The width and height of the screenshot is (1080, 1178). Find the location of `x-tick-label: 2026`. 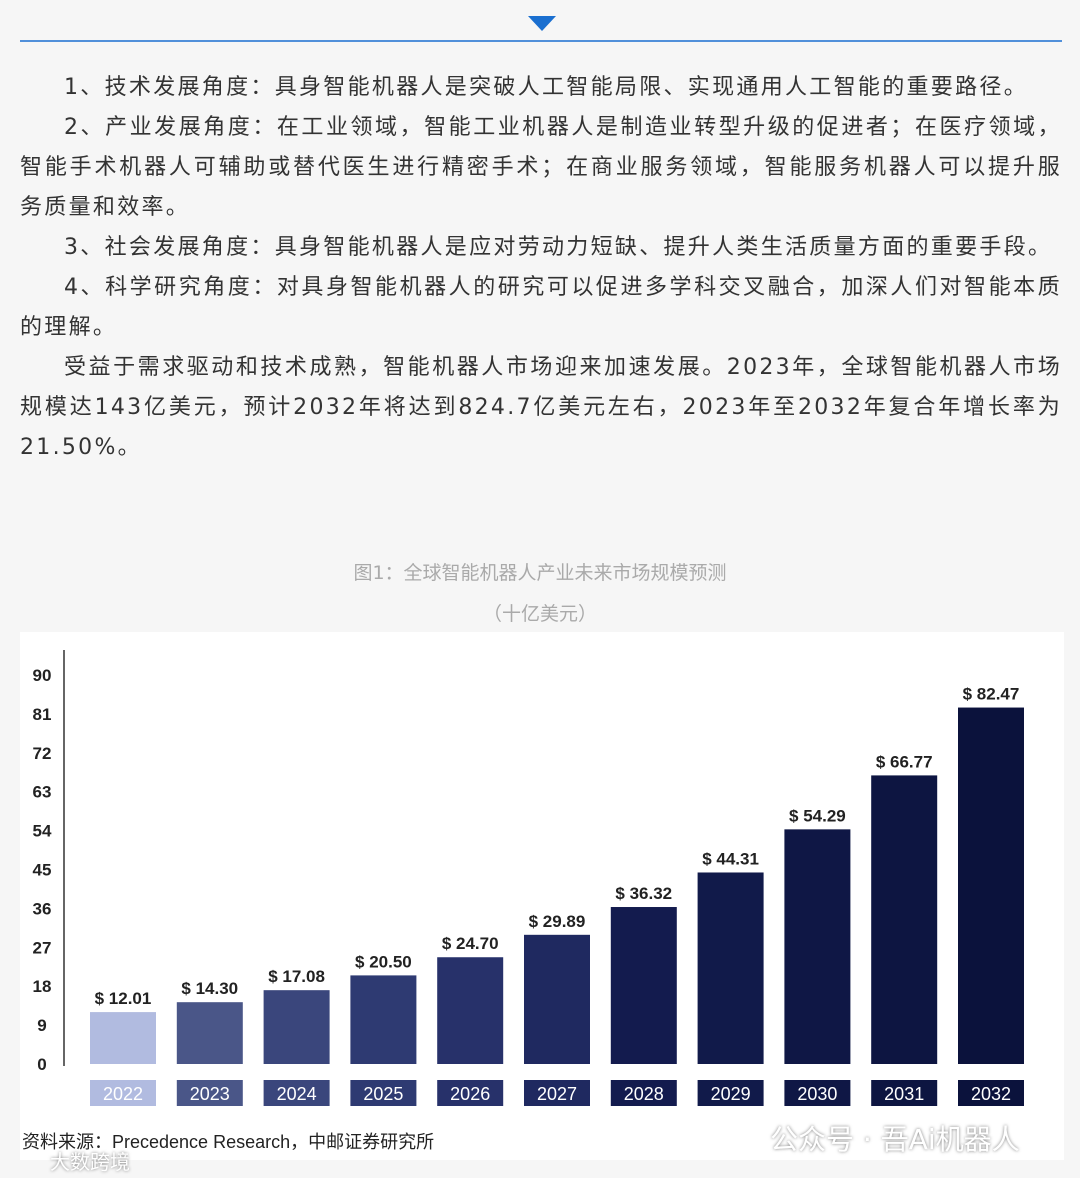

x-tick-label: 2026 is located at coordinates (470, 1094).